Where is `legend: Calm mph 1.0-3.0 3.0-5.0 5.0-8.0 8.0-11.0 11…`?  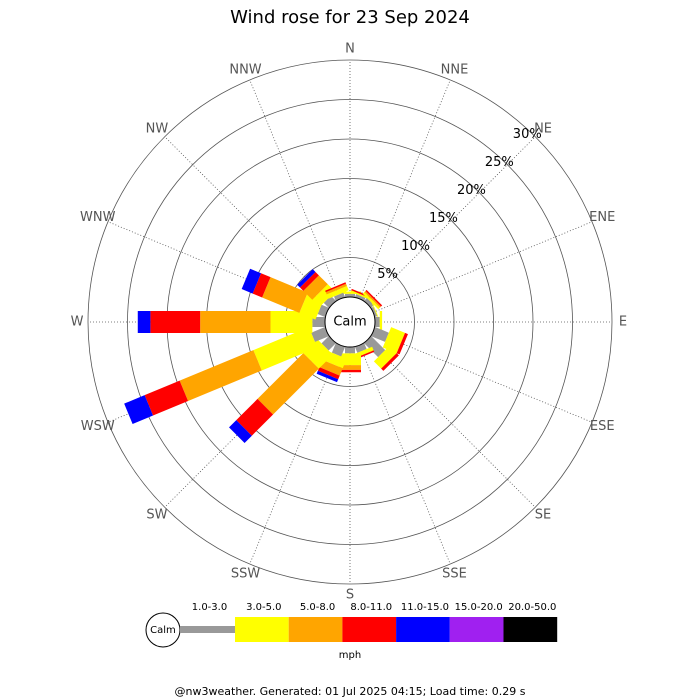 legend: Calm mph 1.0-3.0 3.0-5.0 5.0-8.0 8.0-11.0 11… is located at coordinates (351, 631).